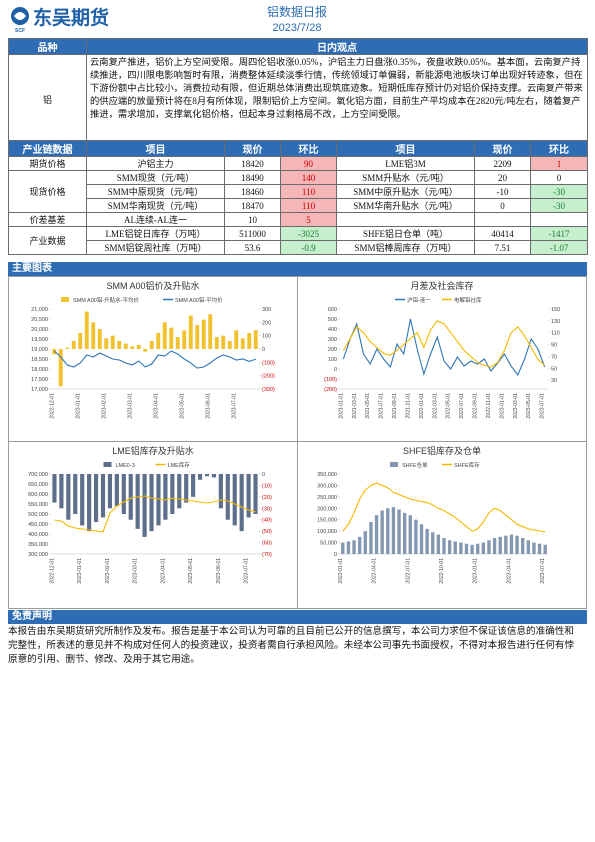  What do you see at coordinates (252, 247) in the screenshot?
I see `price: 53.6` at bounding box center [252, 247].